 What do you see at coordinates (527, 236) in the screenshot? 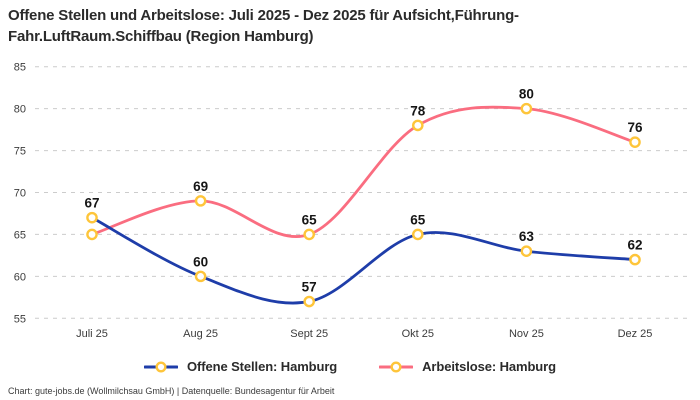
I see `data-point-label: 63` at bounding box center [527, 236].